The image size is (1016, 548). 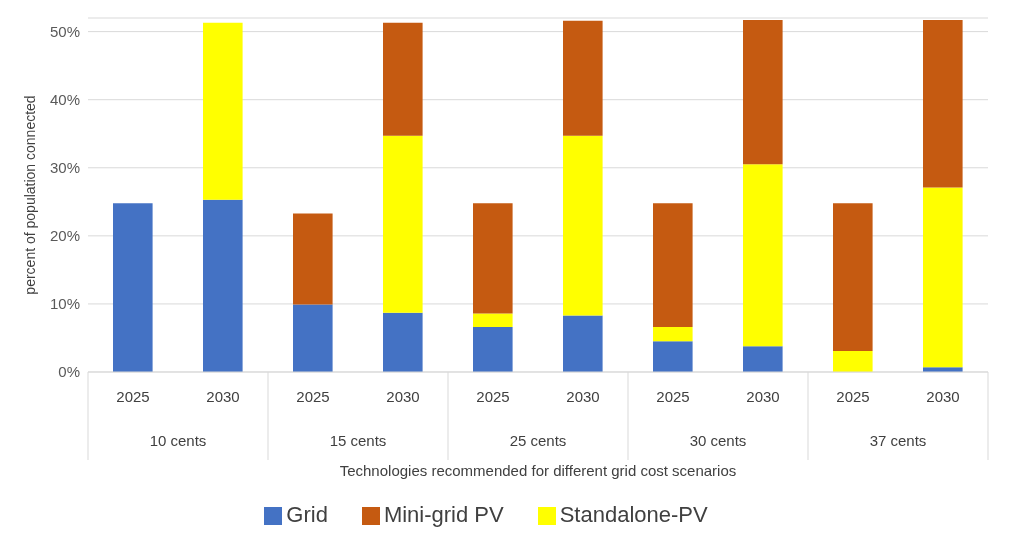 I want to click on text: 37 cents, so click(x=898, y=440).